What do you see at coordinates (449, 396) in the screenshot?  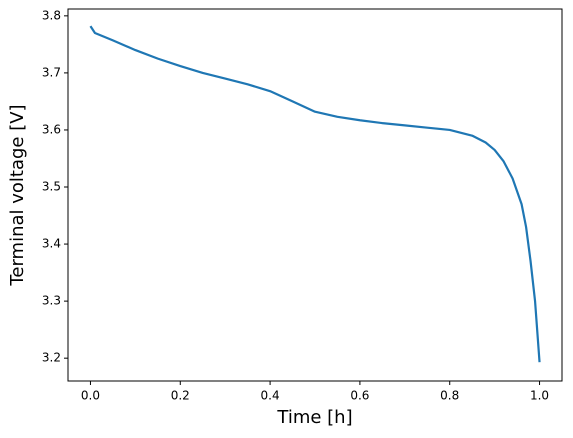 I see `x-tick-label: 0.8` at bounding box center [449, 396].